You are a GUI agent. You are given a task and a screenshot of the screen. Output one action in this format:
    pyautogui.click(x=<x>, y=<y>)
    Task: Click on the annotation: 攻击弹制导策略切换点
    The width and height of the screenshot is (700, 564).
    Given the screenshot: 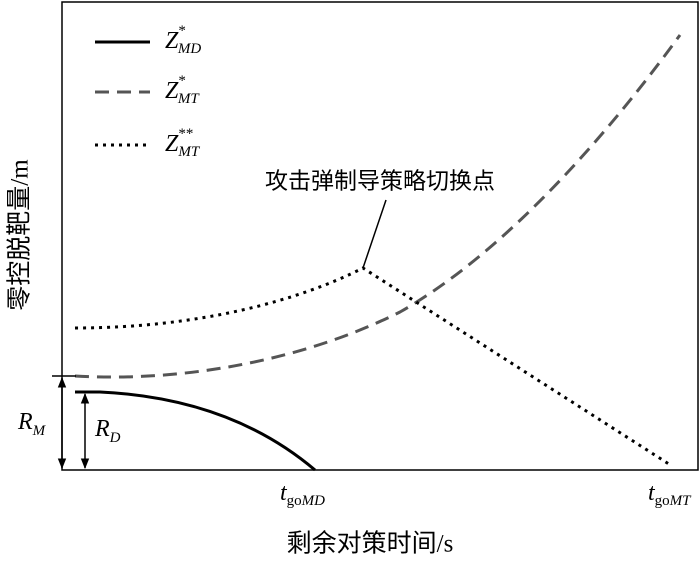 What is the action you would take?
    pyautogui.click(x=380, y=180)
    